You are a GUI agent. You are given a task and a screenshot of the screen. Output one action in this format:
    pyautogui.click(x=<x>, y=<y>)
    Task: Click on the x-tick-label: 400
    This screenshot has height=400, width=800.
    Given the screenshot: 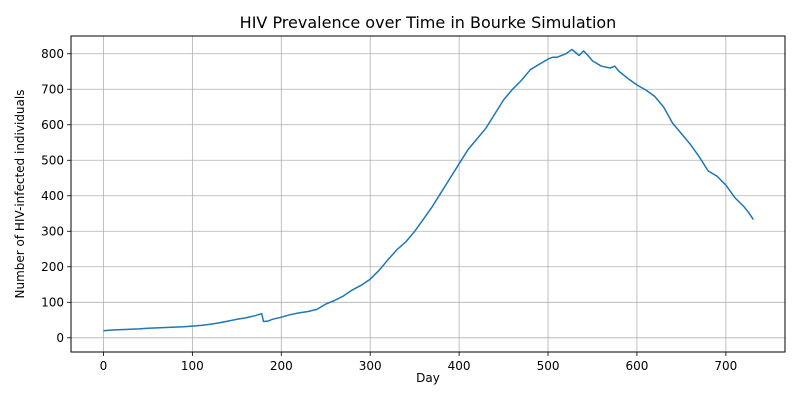 What is the action you would take?
    pyautogui.click(x=459, y=366)
    